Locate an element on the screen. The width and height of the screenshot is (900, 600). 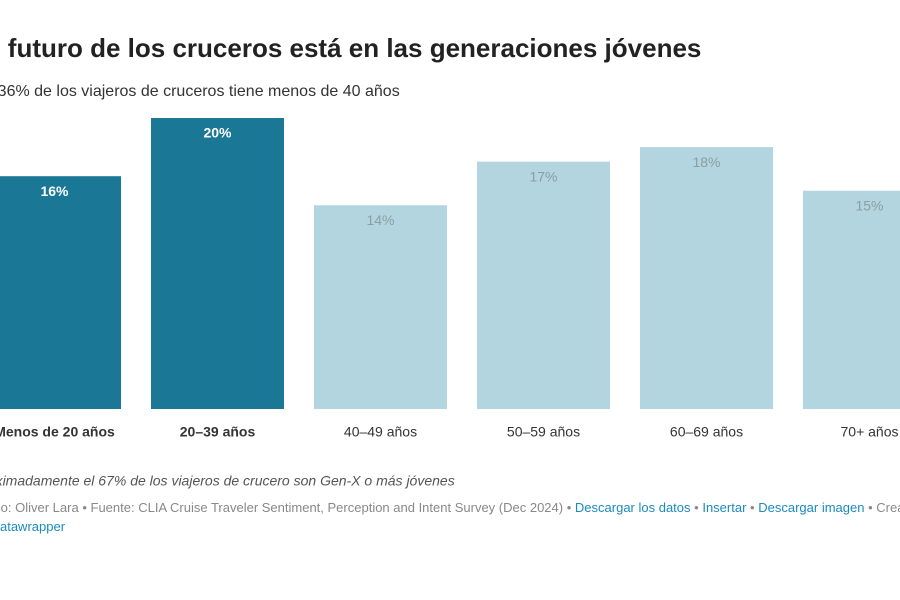
x-tick-label: 50–59 años is located at coordinates (543, 432).